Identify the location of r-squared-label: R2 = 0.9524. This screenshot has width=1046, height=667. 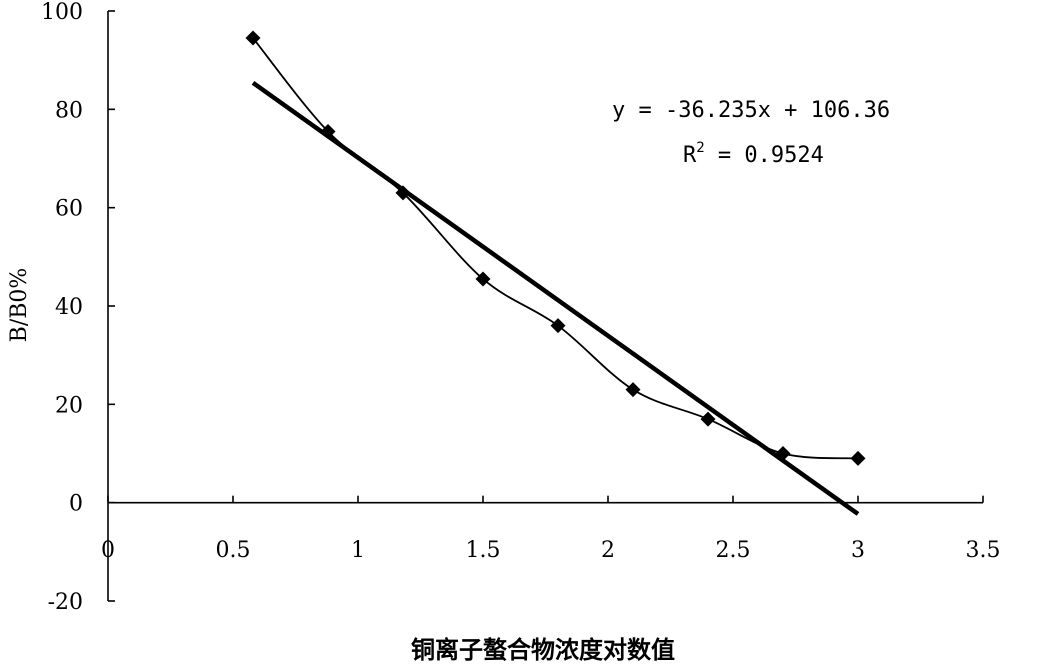
(753, 154).